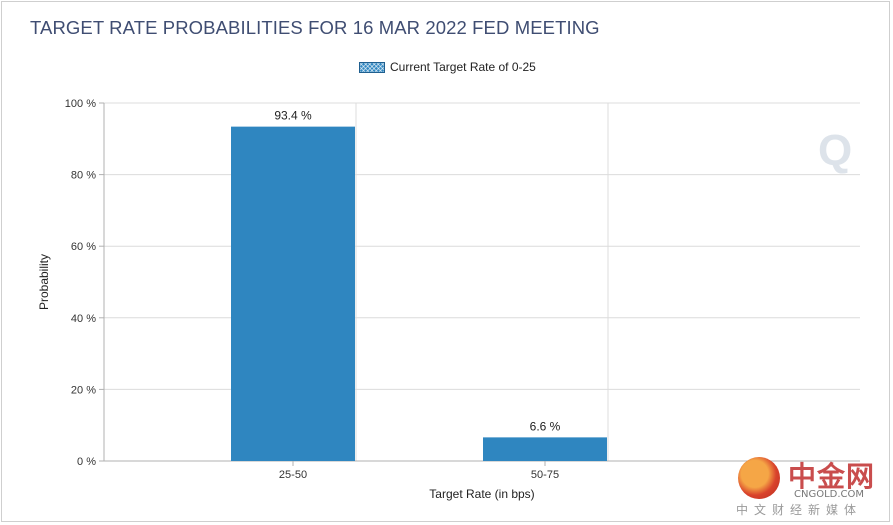 The width and height of the screenshot is (893, 525). I want to click on y-tick-label: 100 %, so click(80, 104).